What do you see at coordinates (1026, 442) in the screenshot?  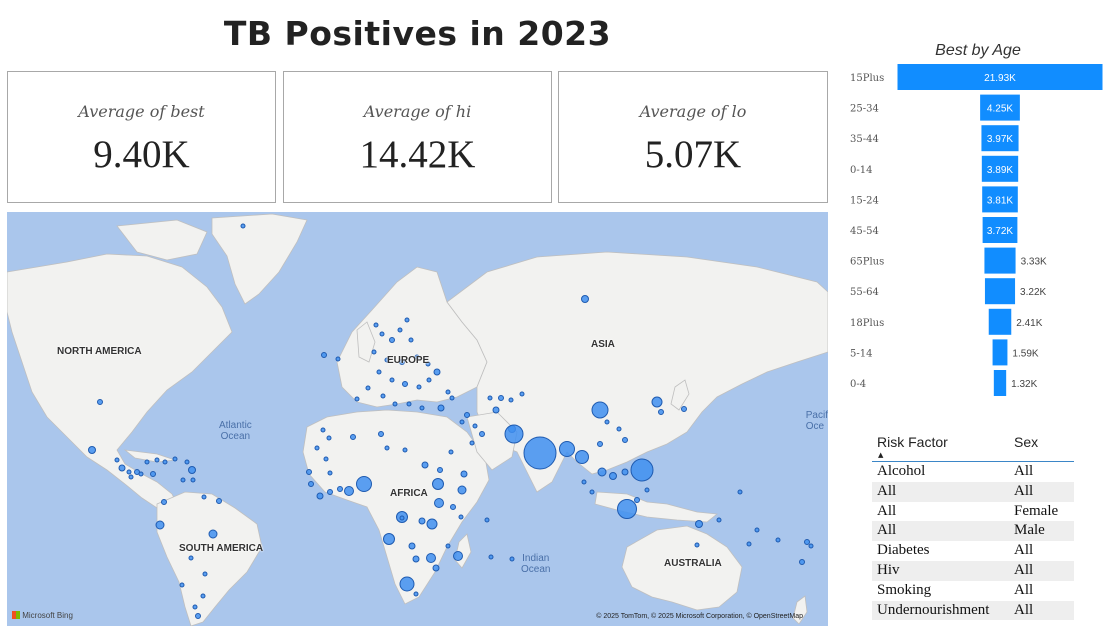 I see `header-sex: Sex` at bounding box center [1026, 442].